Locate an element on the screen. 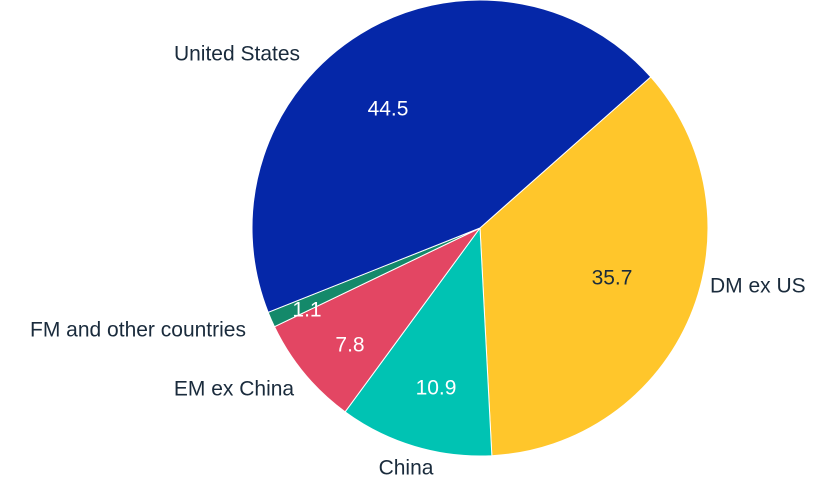 The width and height of the screenshot is (826, 483). value-label: 44.5 is located at coordinates (388, 109).